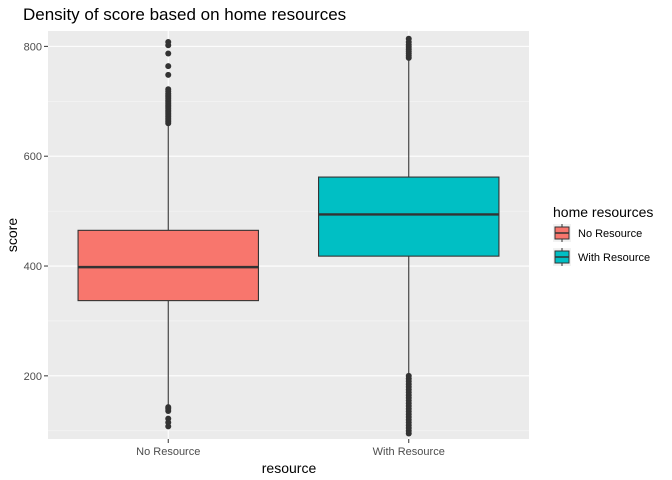  Describe the element at coordinates (33, 267) in the screenshot. I see `y-tick-label: 400` at that location.